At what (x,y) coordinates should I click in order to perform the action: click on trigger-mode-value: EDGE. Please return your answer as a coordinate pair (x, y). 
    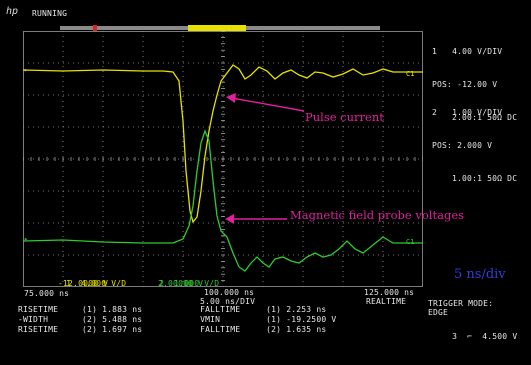
    Looking at the image, I should click on (438, 312).